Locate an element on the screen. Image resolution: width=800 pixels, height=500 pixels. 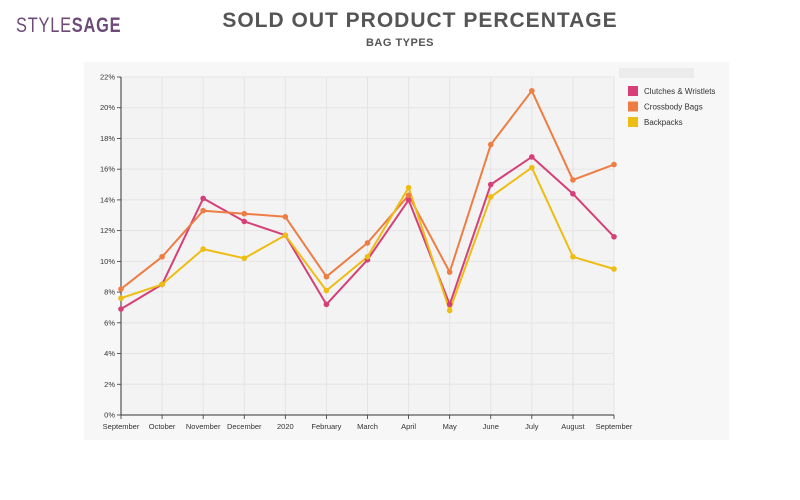
legend-header is located at coordinates (656, 73).